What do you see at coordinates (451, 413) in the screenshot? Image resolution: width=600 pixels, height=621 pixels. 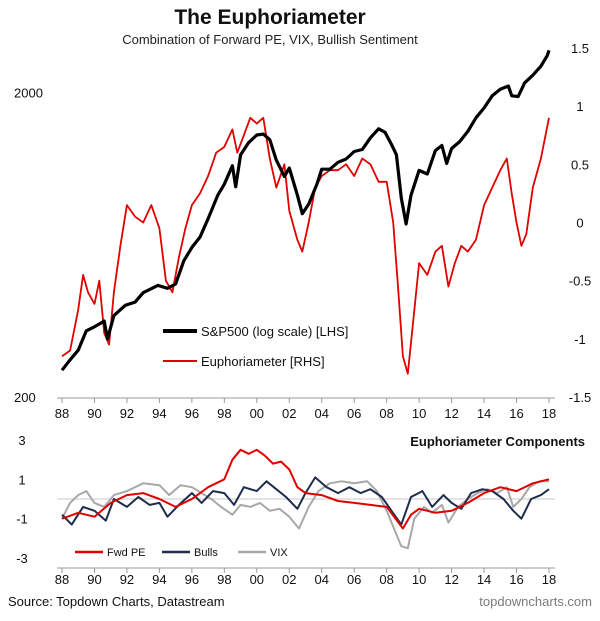 I see `top-x-tick-label: 12` at bounding box center [451, 413].